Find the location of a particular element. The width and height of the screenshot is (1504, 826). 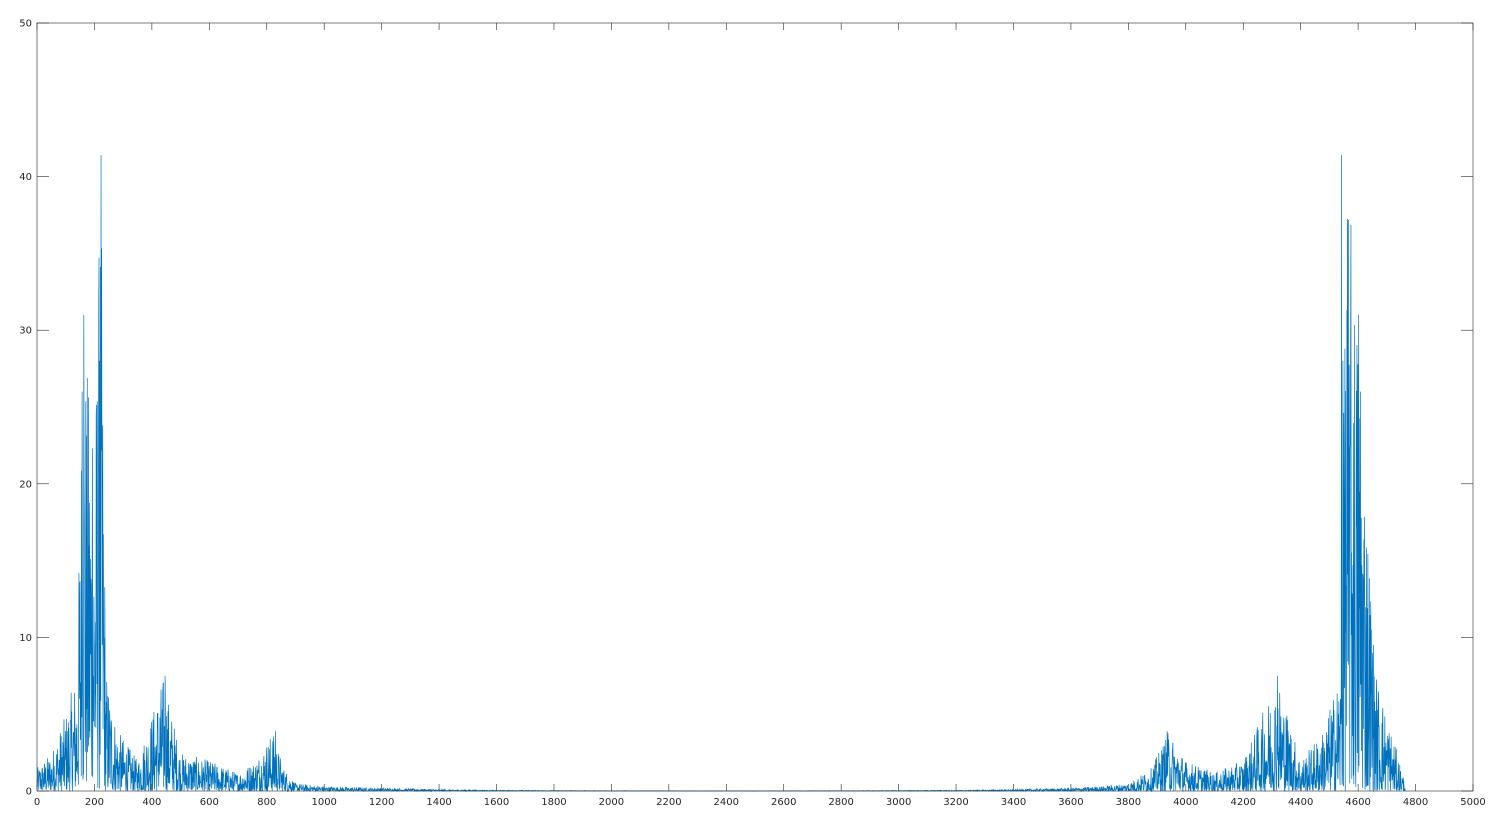

x-tick-label-19: 3800 is located at coordinates (1128, 802).